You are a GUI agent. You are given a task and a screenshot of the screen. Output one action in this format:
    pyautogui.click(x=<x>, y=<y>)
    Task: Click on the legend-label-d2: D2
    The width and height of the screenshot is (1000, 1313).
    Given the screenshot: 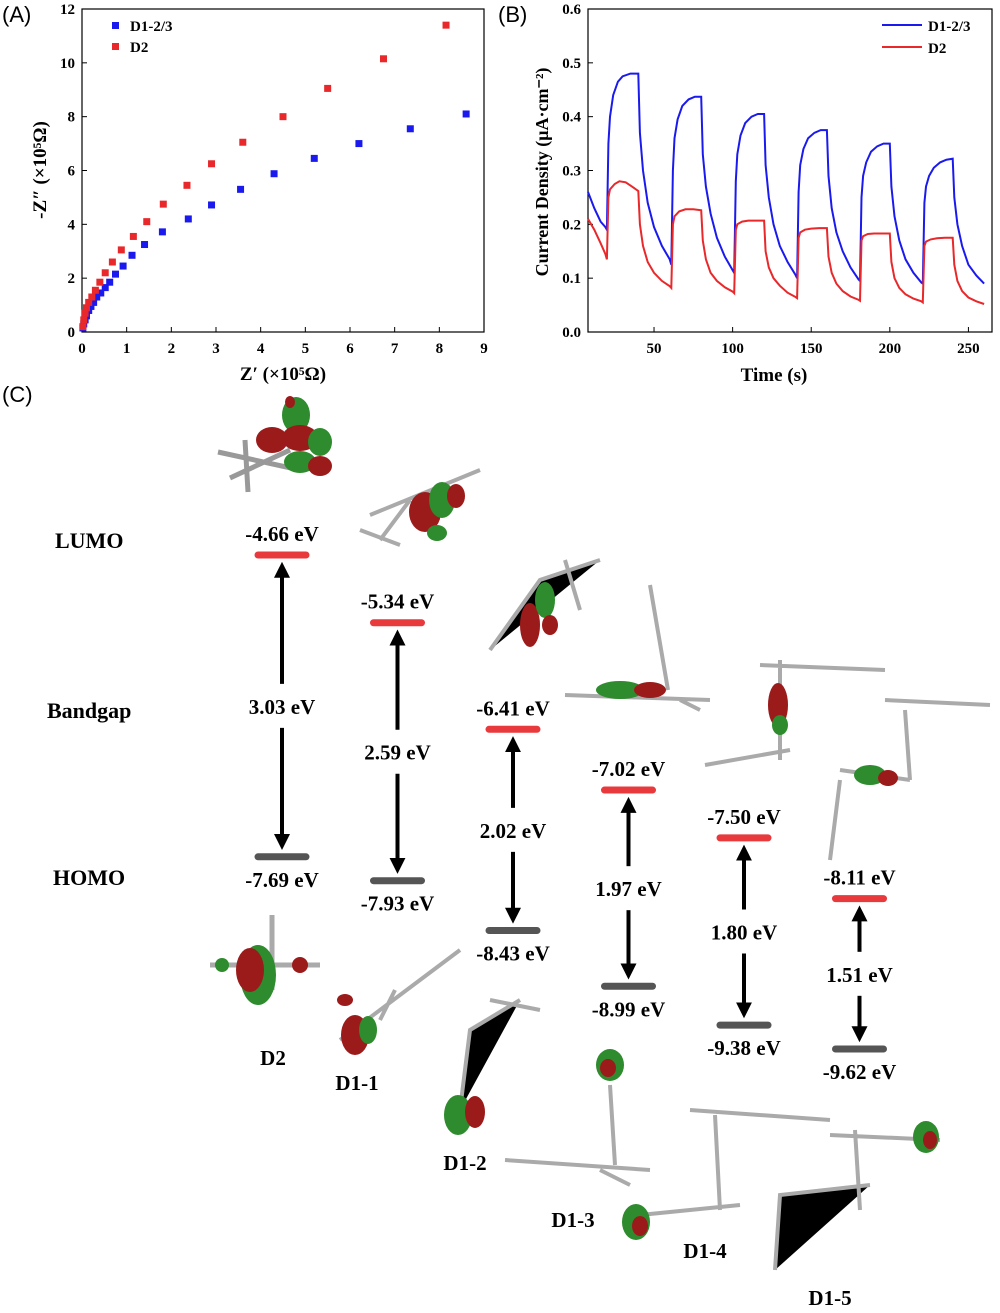 What is the action you would take?
    pyautogui.click(x=139, y=48)
    